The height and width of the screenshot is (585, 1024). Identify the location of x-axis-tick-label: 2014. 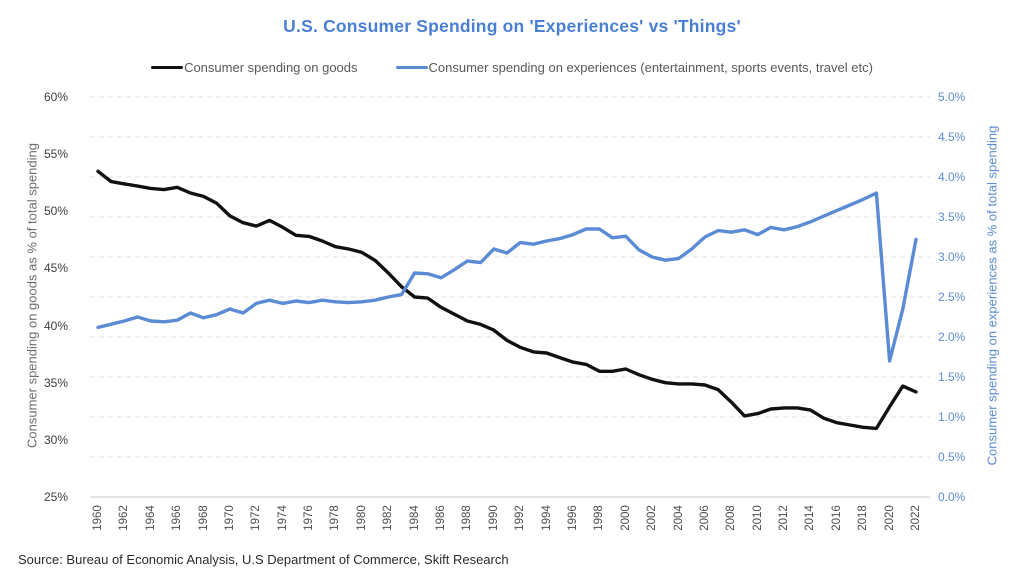
(810, 518).